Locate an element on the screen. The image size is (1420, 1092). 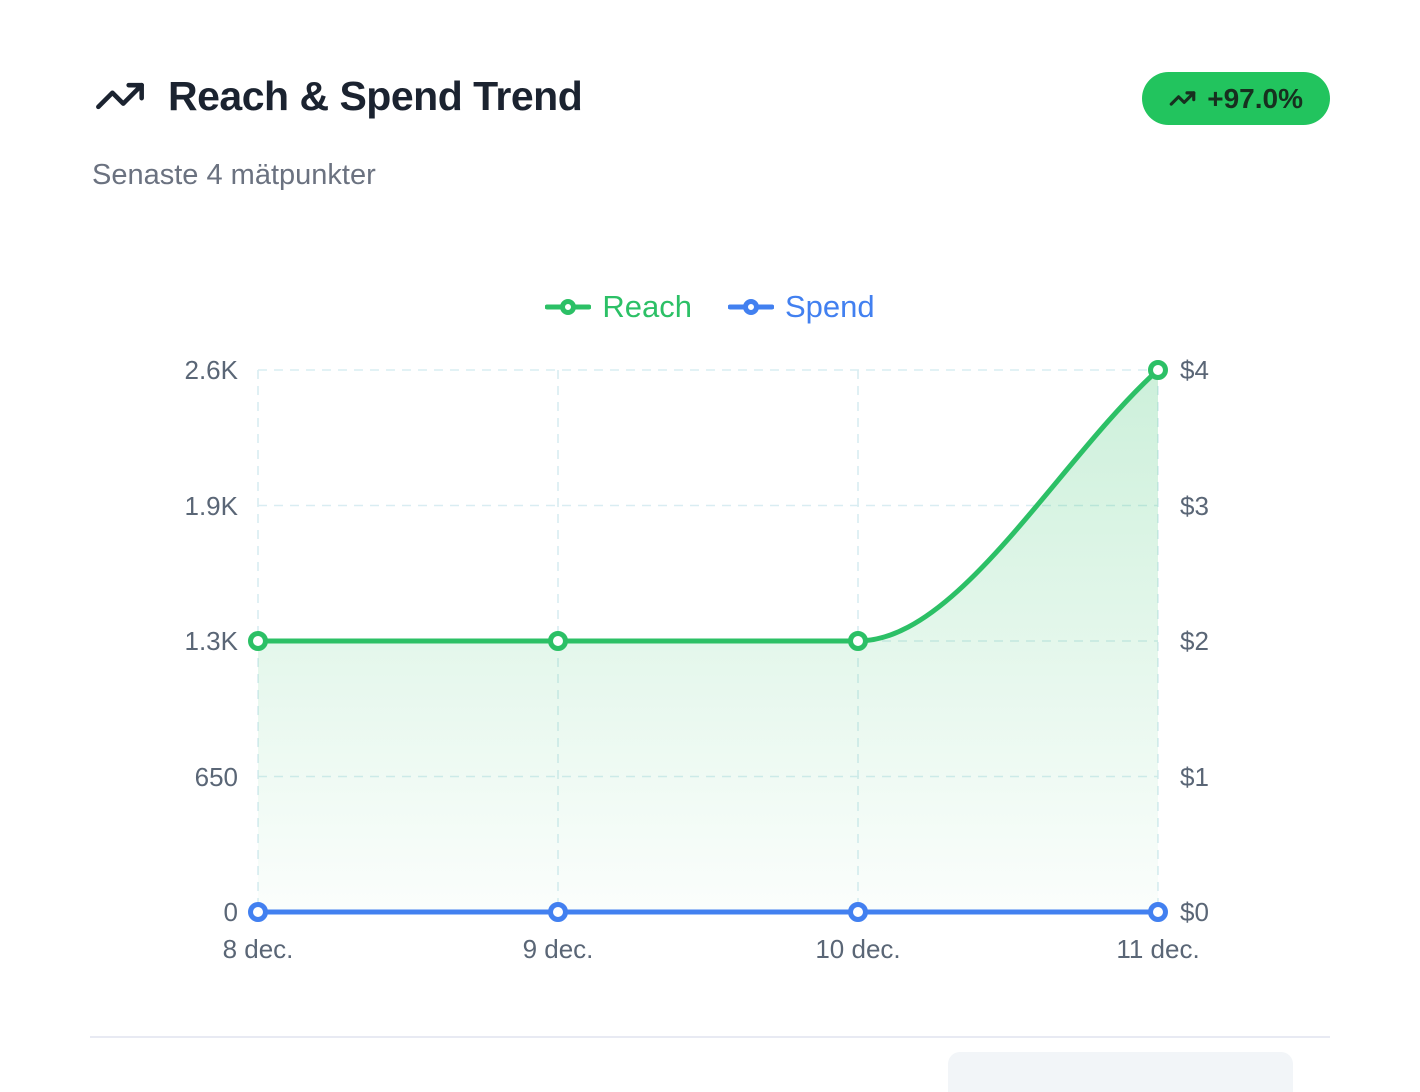
x-axis-label-3: 11 dec. is located at coordinates (1158, 949).